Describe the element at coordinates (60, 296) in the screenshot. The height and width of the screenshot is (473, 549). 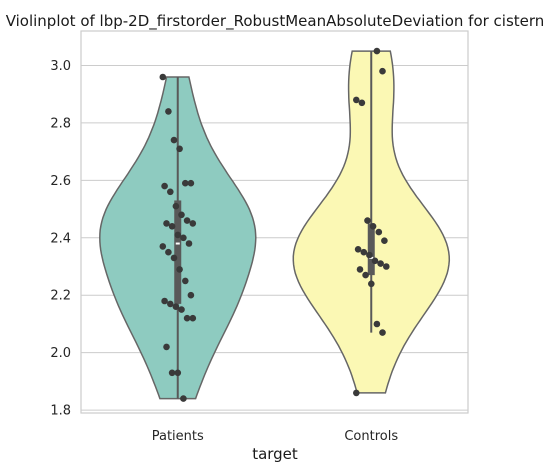
I see `y-tick-label: 2.2` at that location.